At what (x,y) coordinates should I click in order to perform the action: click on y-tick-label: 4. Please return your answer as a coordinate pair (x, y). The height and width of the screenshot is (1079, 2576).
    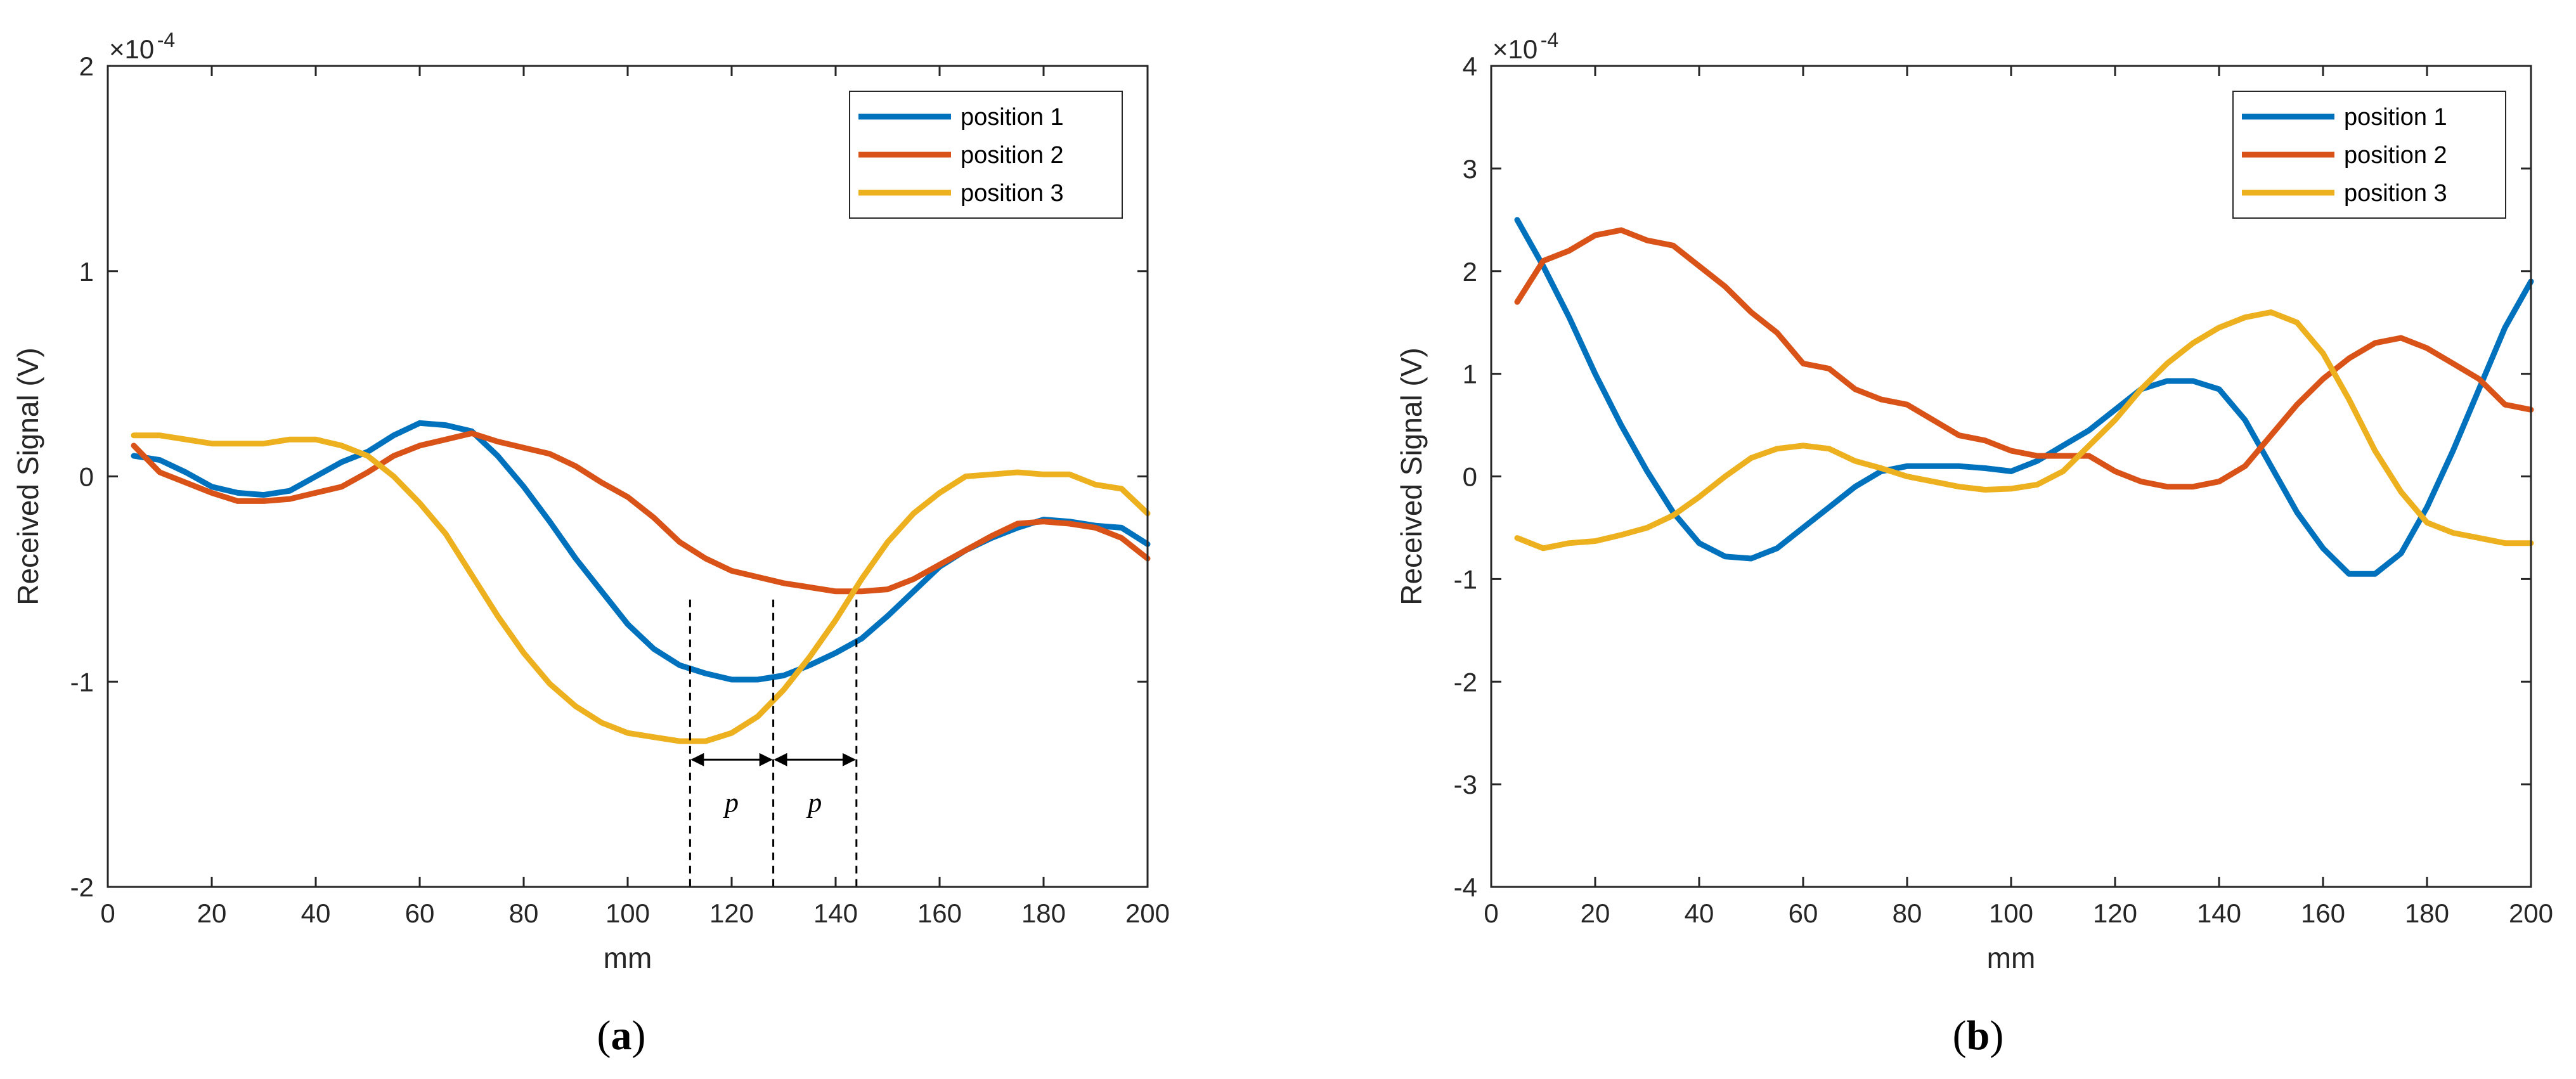
    Looking at the image, I should click on (1470, 66).